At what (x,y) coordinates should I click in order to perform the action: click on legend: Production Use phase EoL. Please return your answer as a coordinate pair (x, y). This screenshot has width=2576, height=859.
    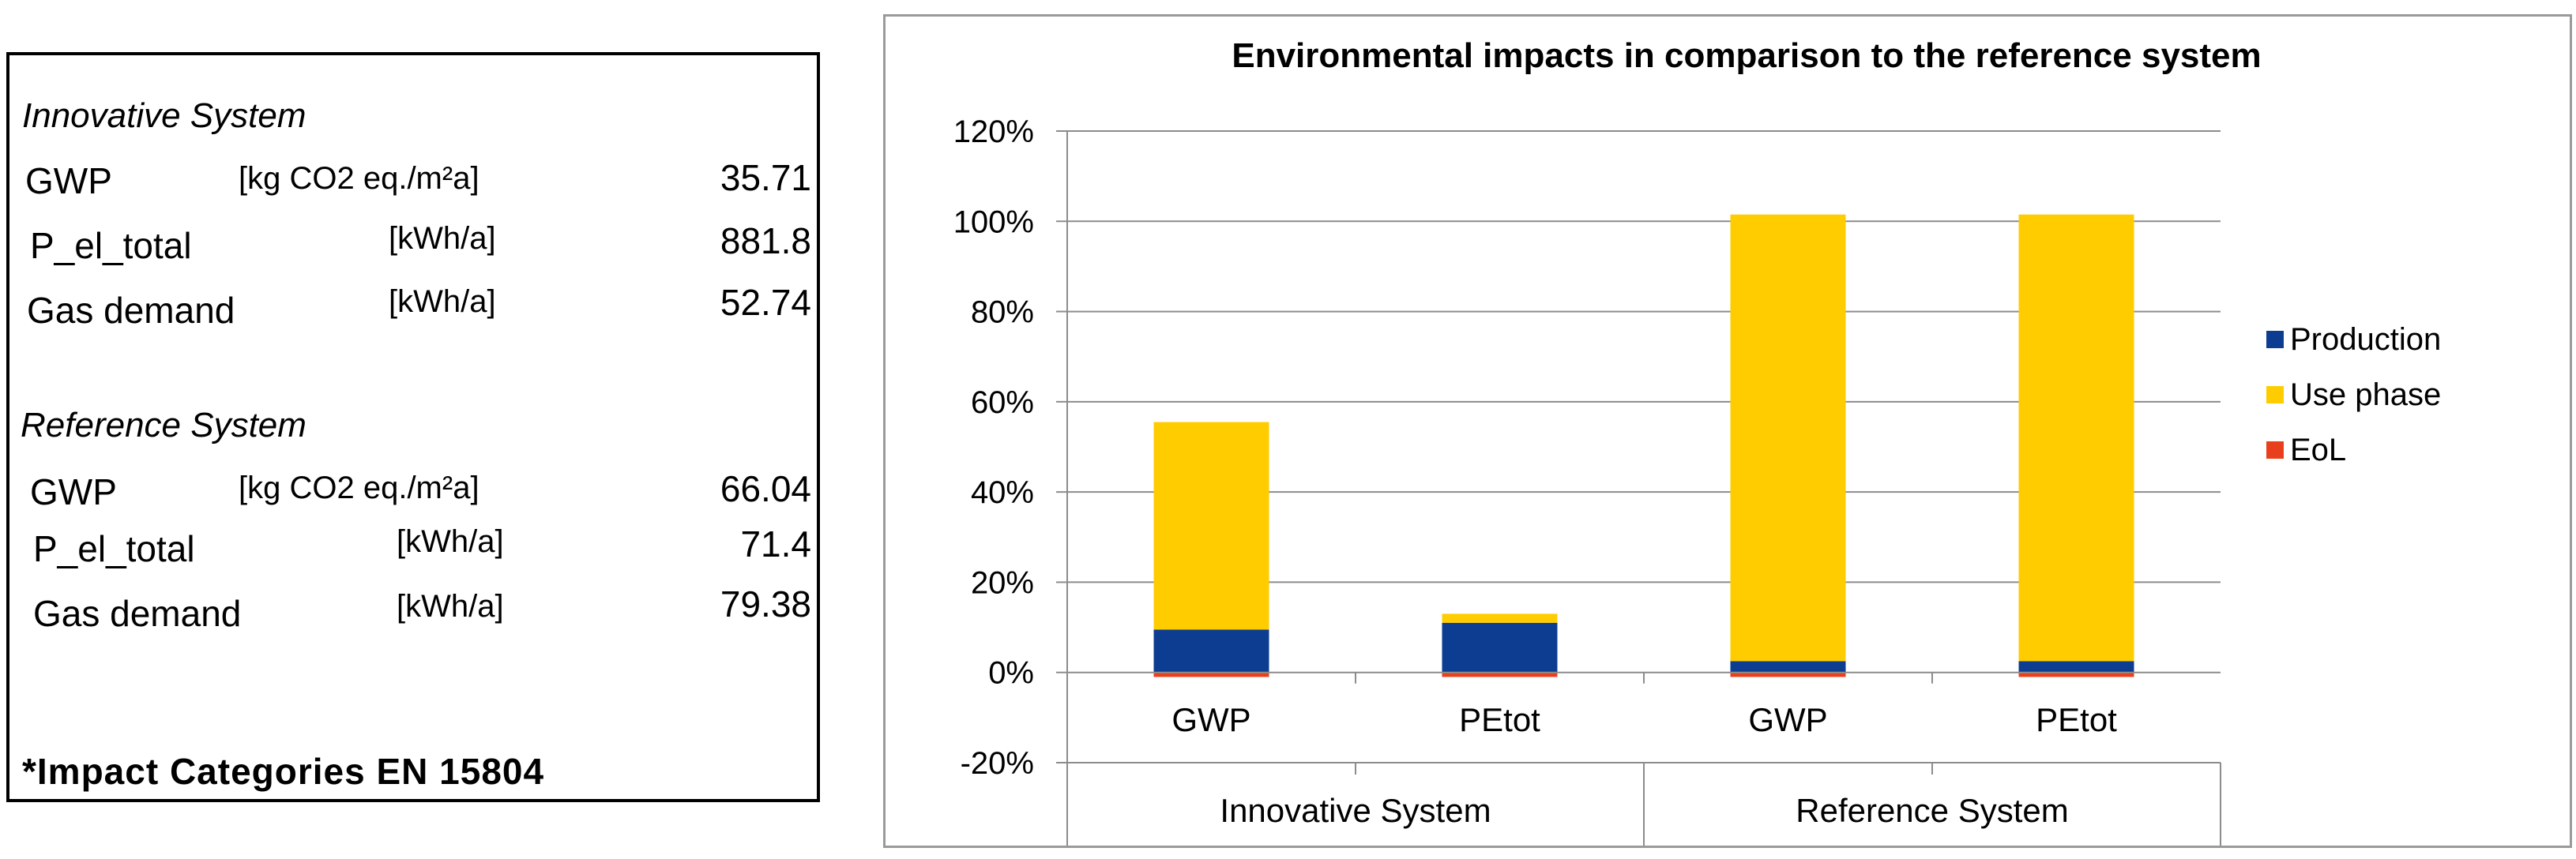
    Looking at the image, I should click on (2354, 394).